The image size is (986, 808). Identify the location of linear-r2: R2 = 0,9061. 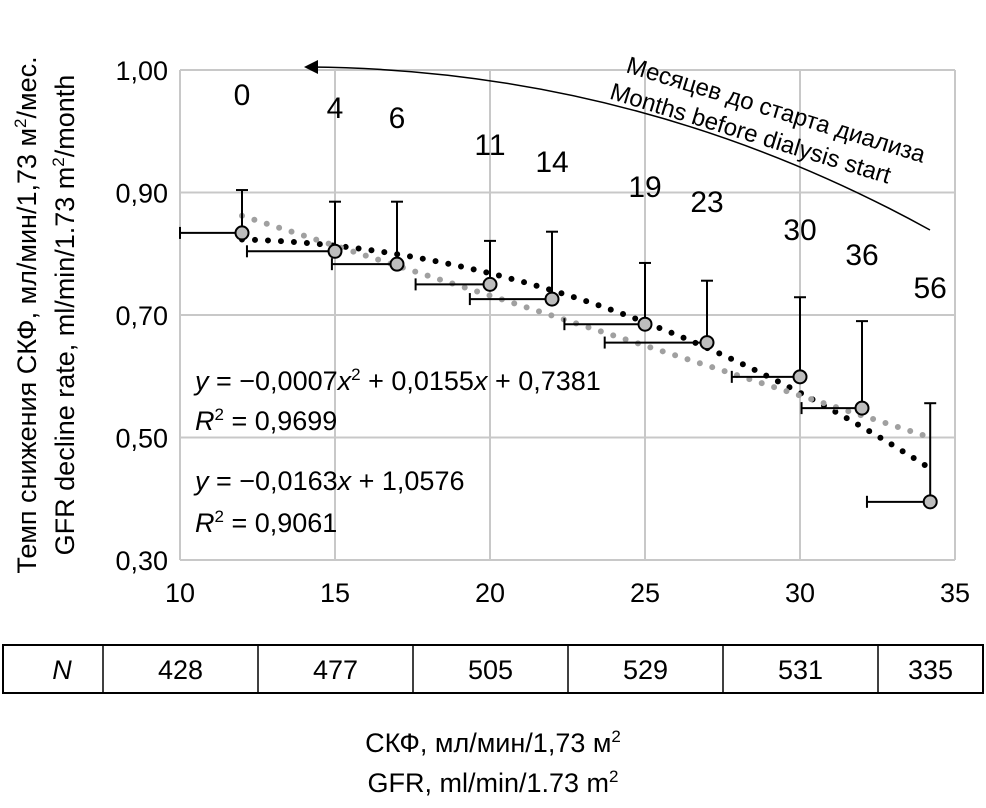
(266, 522).